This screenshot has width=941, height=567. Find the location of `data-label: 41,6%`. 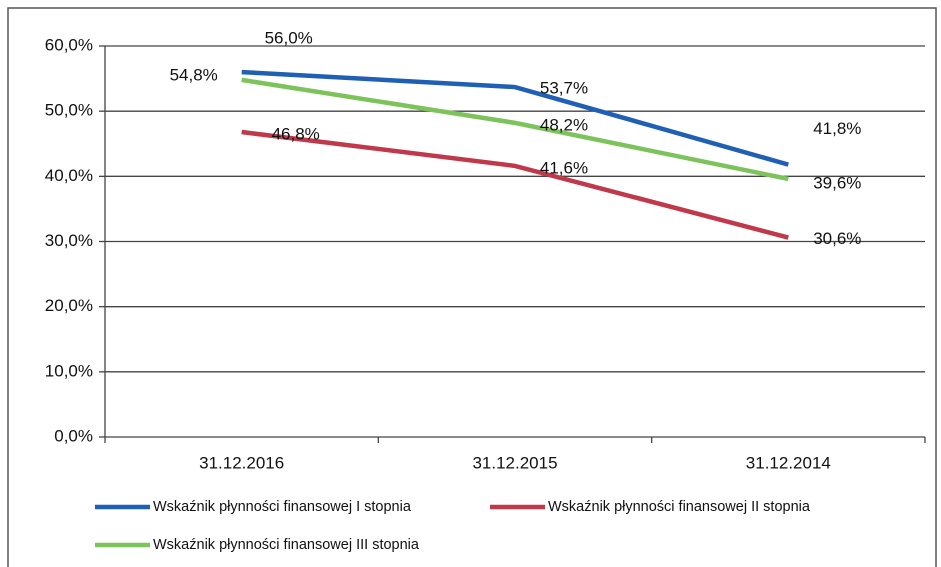

data-label: 41,6% is located at coordinates (564, 167).